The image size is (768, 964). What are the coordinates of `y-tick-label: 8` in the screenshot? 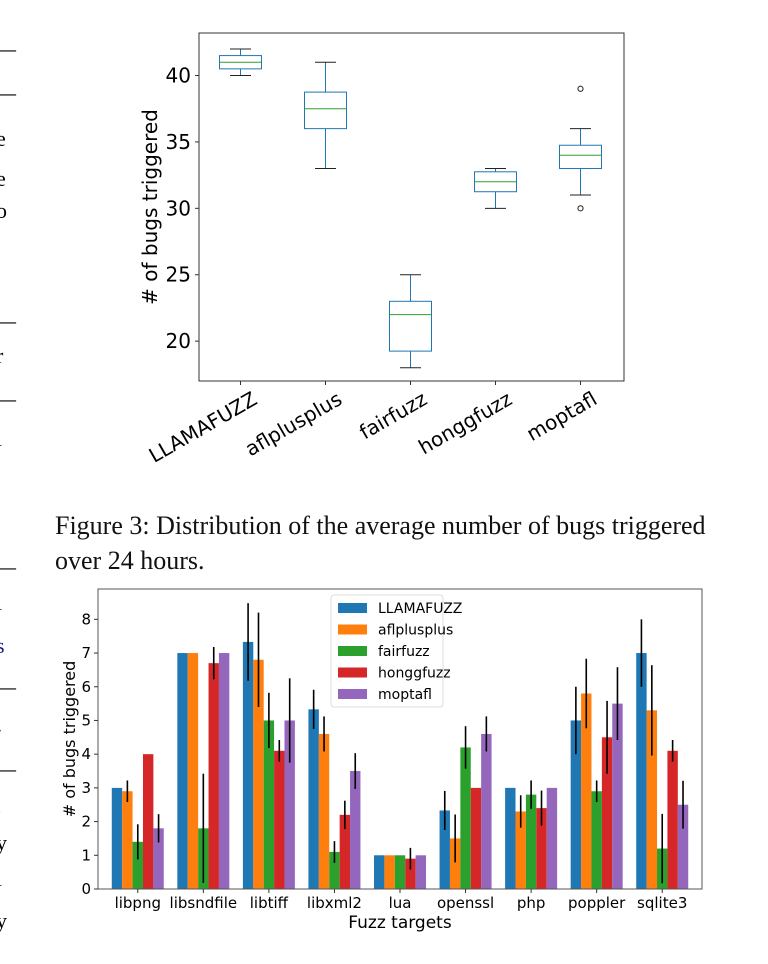 It's located at (86, 619).